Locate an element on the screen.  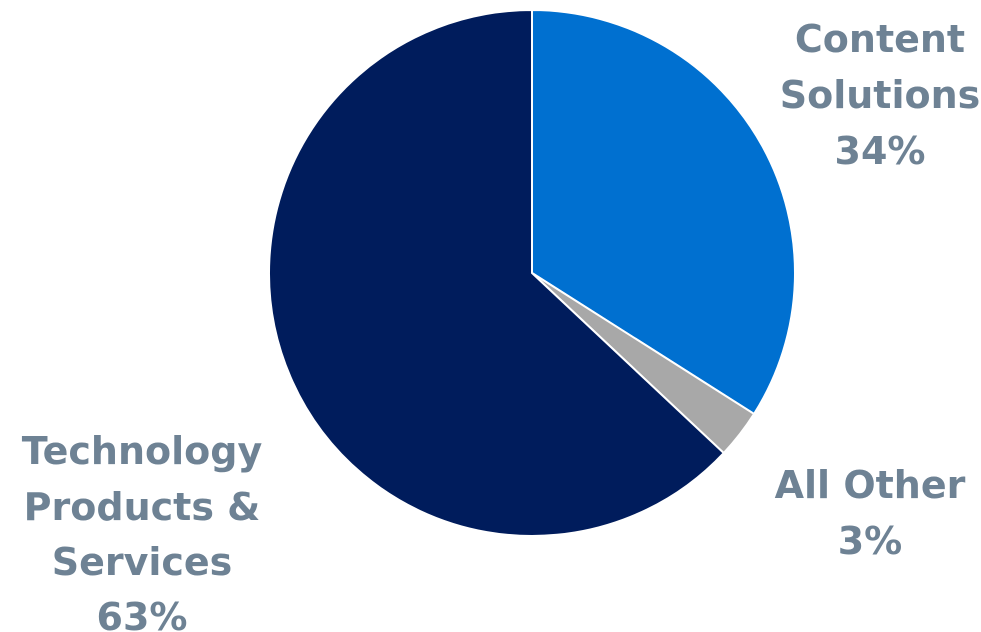
label-technology-line-3: Services is located at coordinates (142, 562).